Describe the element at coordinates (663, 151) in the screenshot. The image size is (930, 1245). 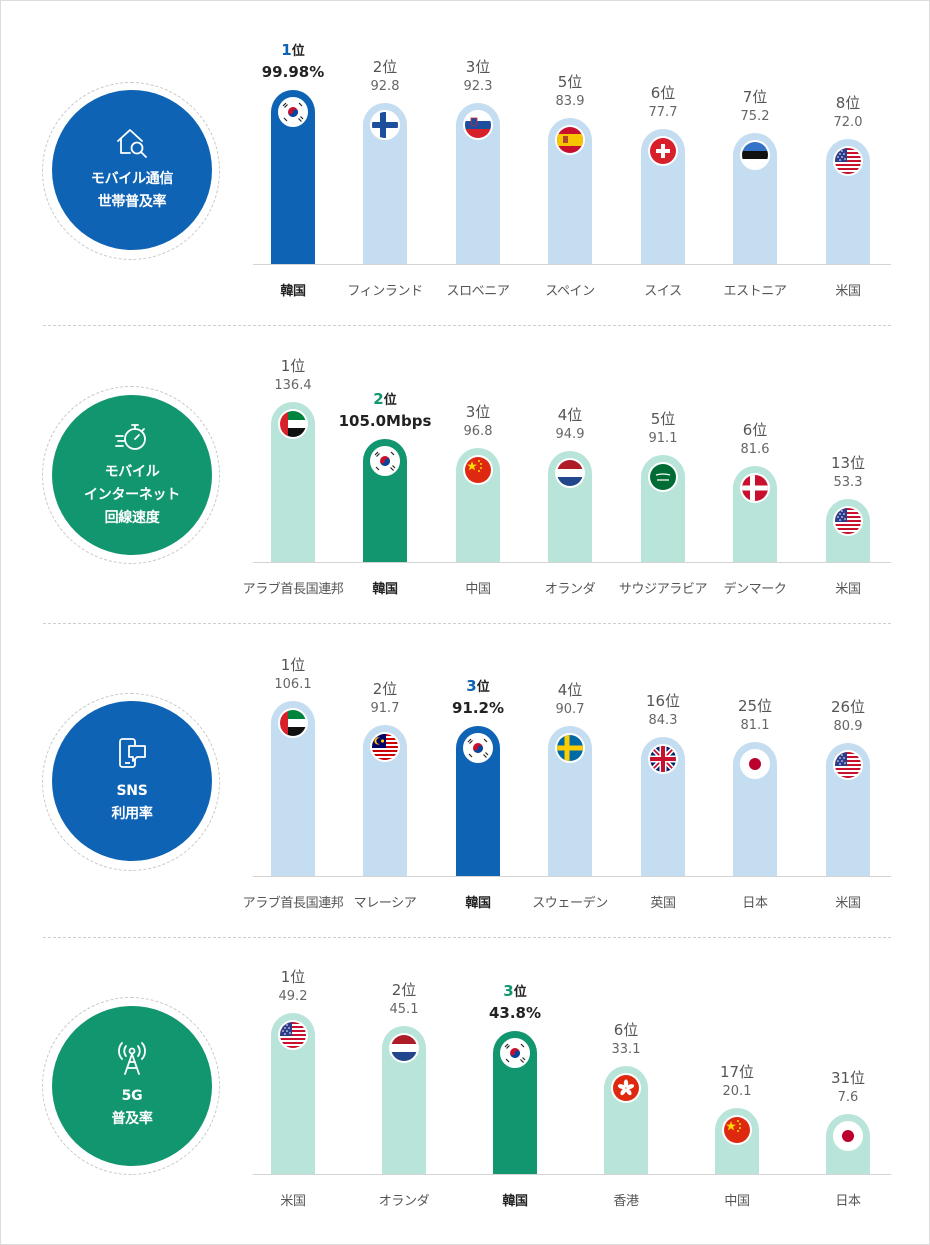
I see `flag-ch-icon` at that location.